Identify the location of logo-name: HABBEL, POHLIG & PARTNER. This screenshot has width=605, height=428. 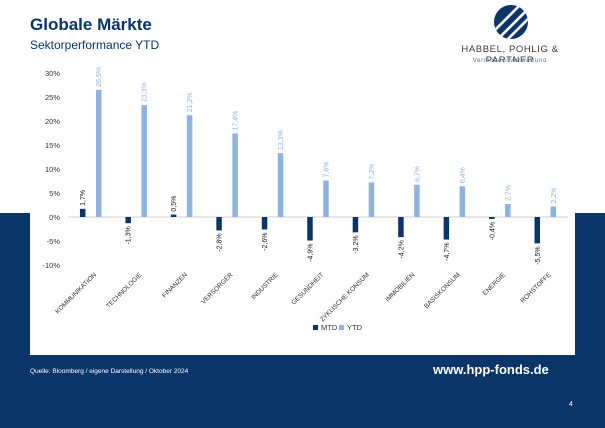
(510, 55).